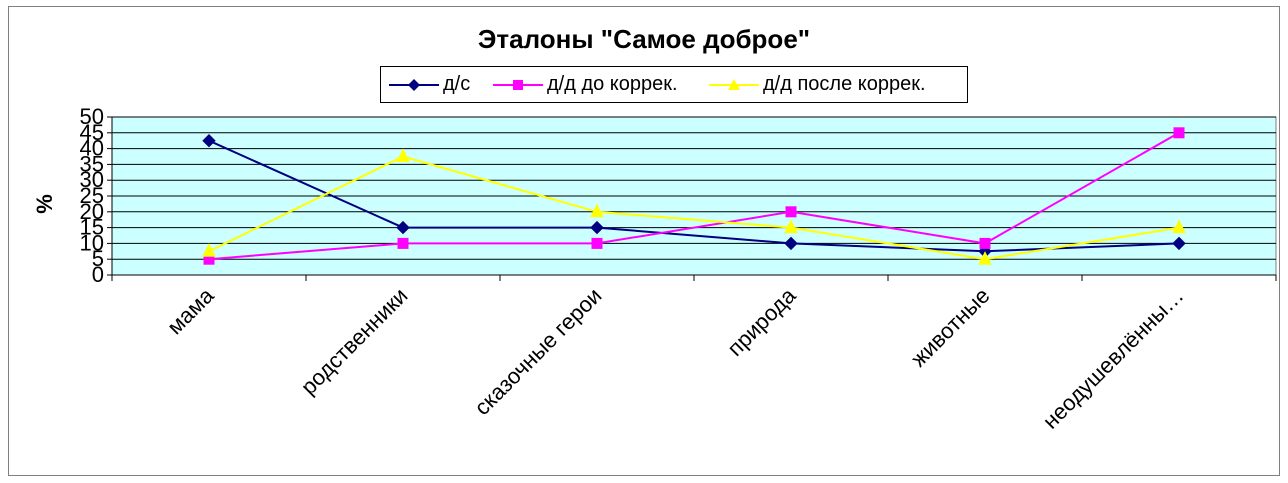 The image size is (1288, 483). I want to click on chart-title: Эталоны "Самое доброе", so click(644, 39).